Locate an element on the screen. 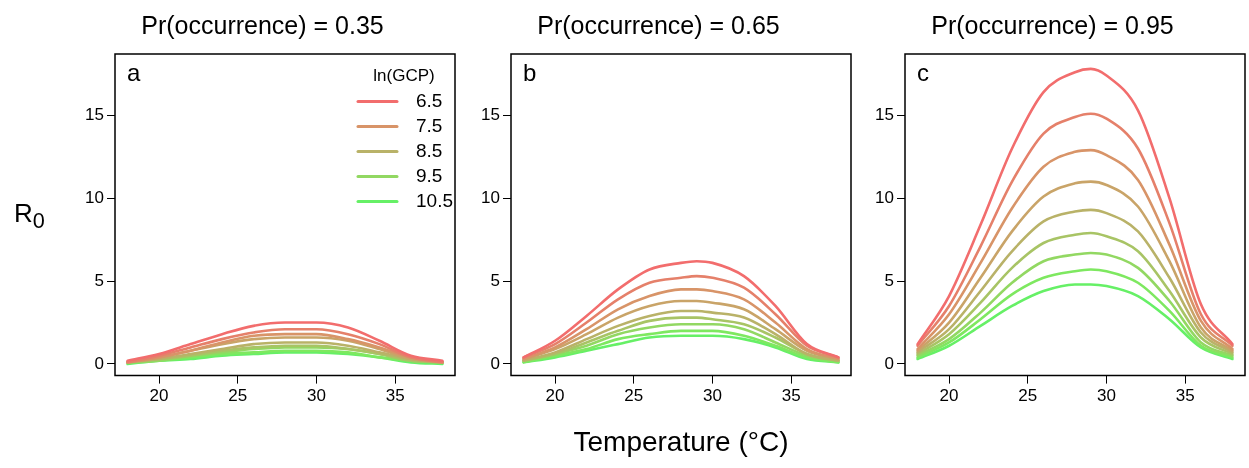  legend-title: ln(GCP) is located at coordinates (404, 76).